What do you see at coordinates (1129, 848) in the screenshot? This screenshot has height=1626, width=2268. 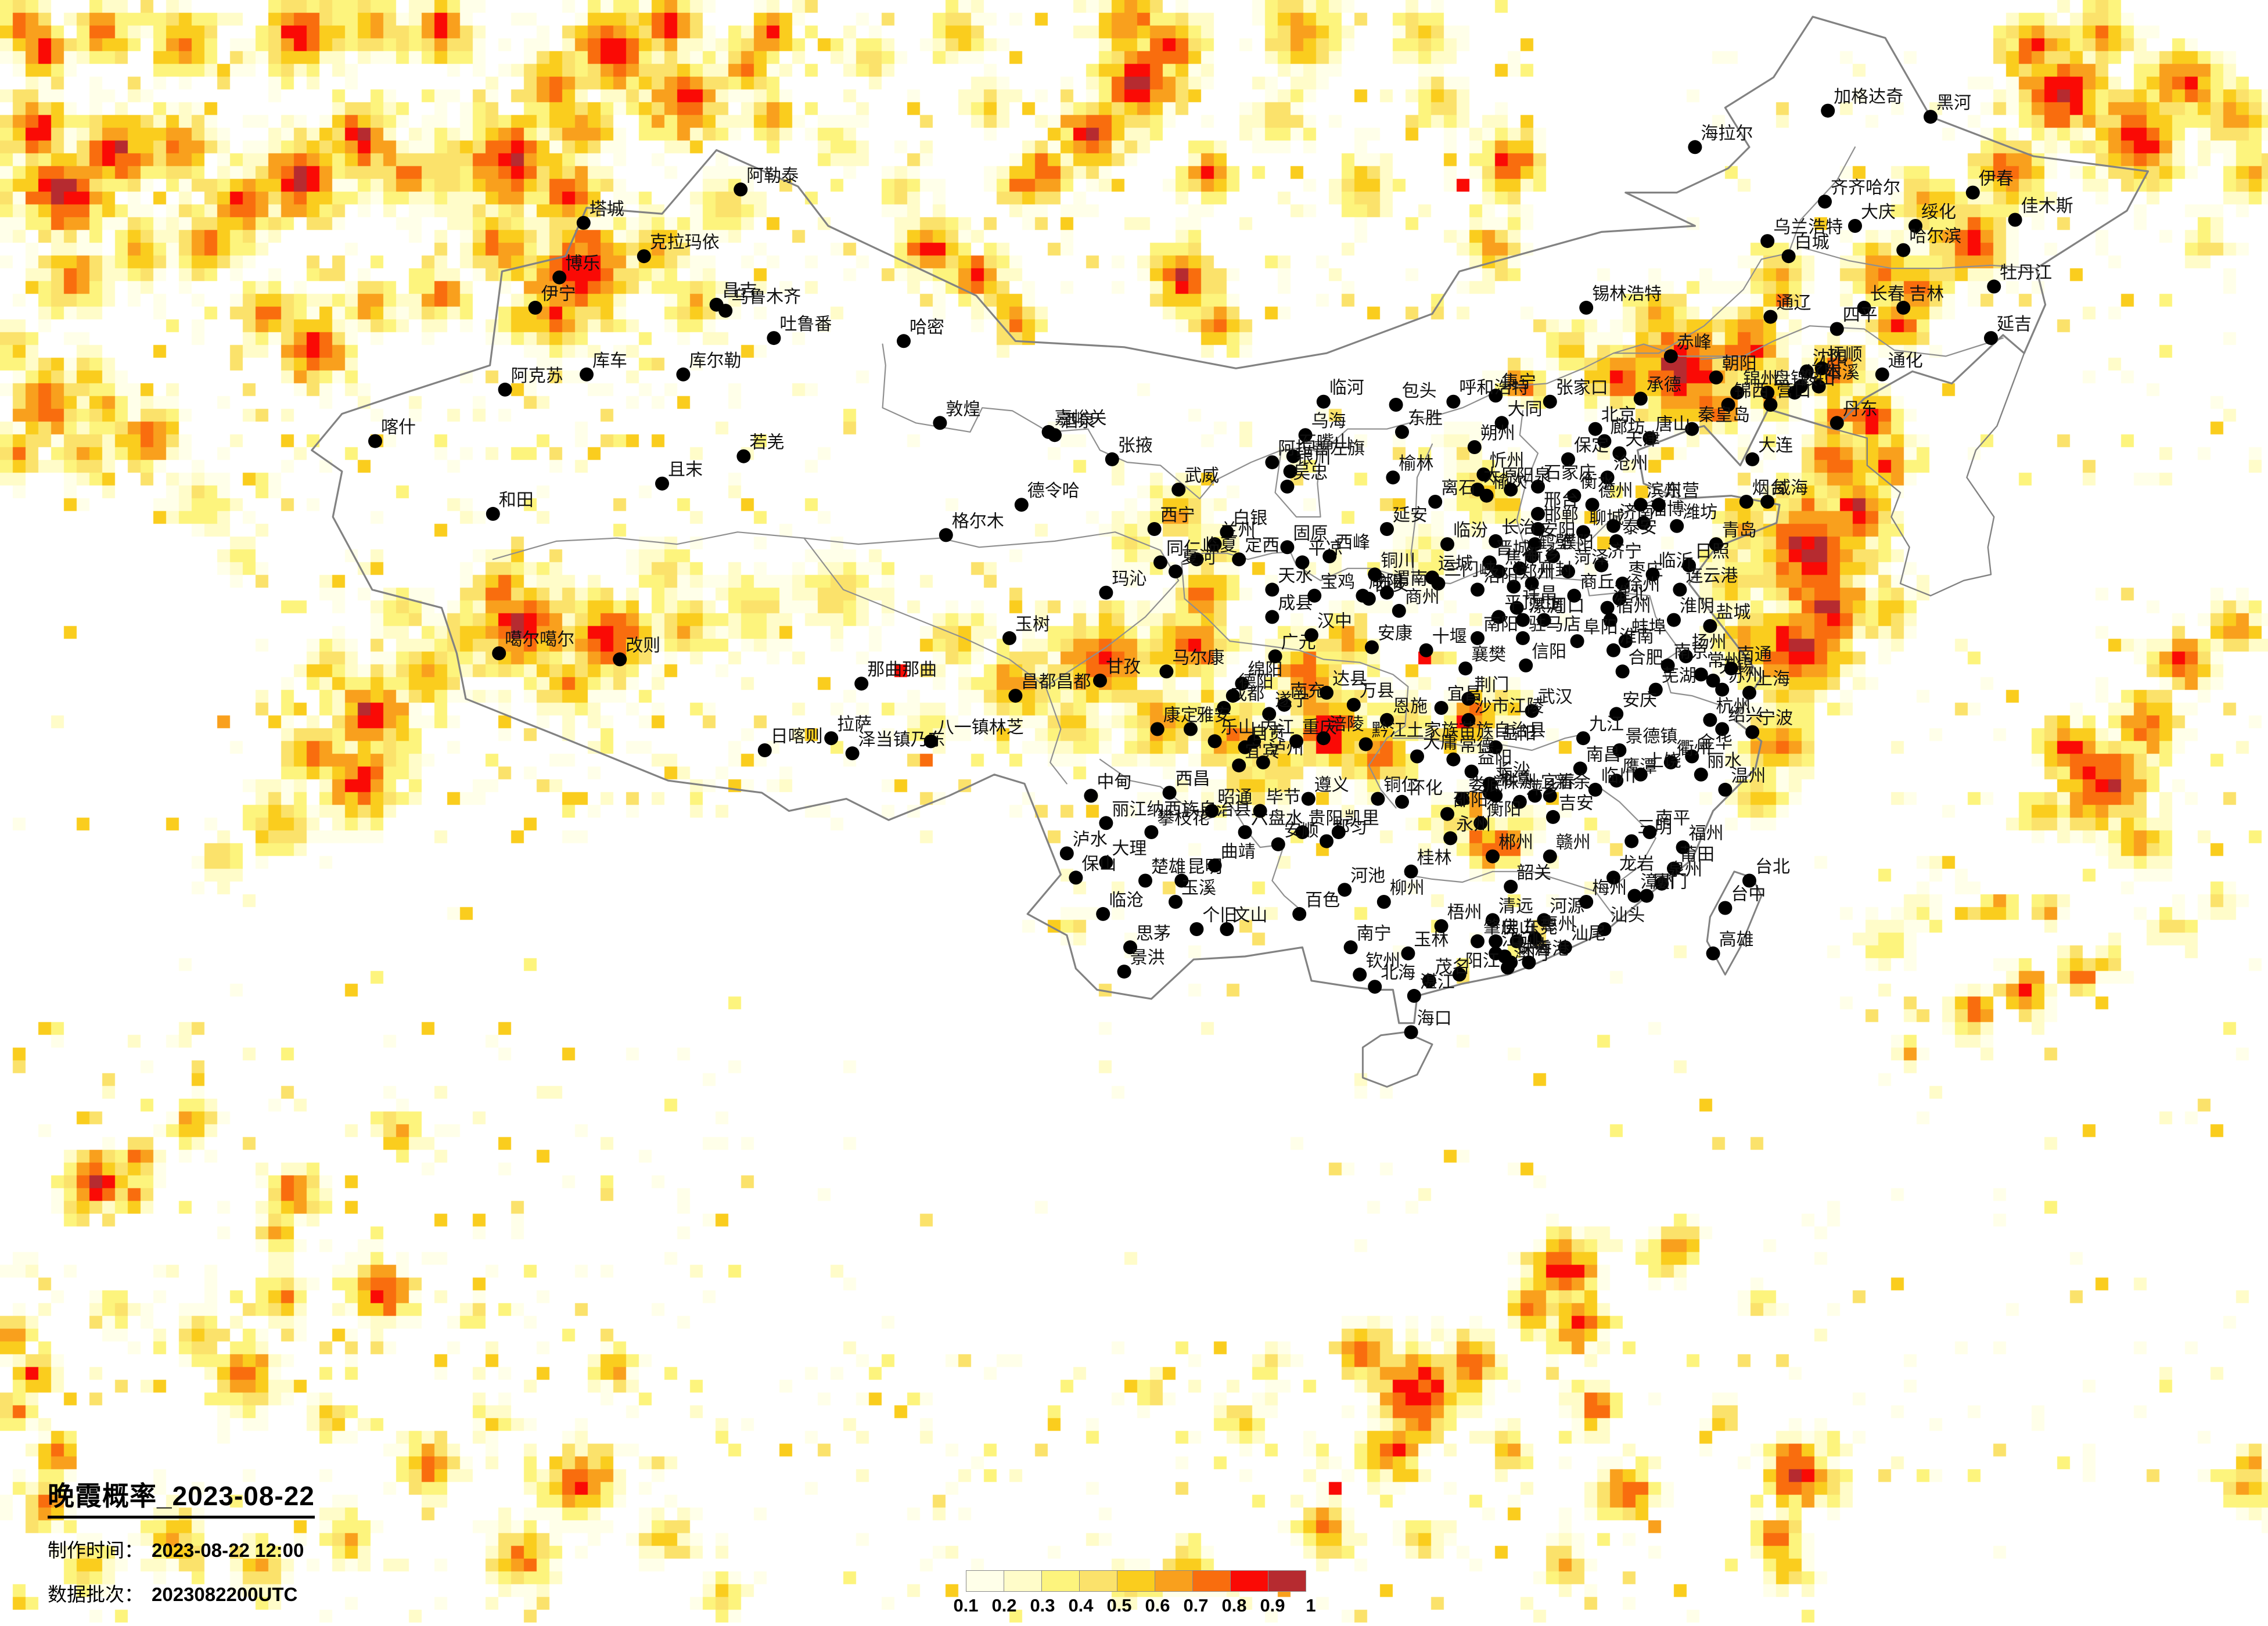 I see `city-label: 大理` at bounding box center [1129, 848].